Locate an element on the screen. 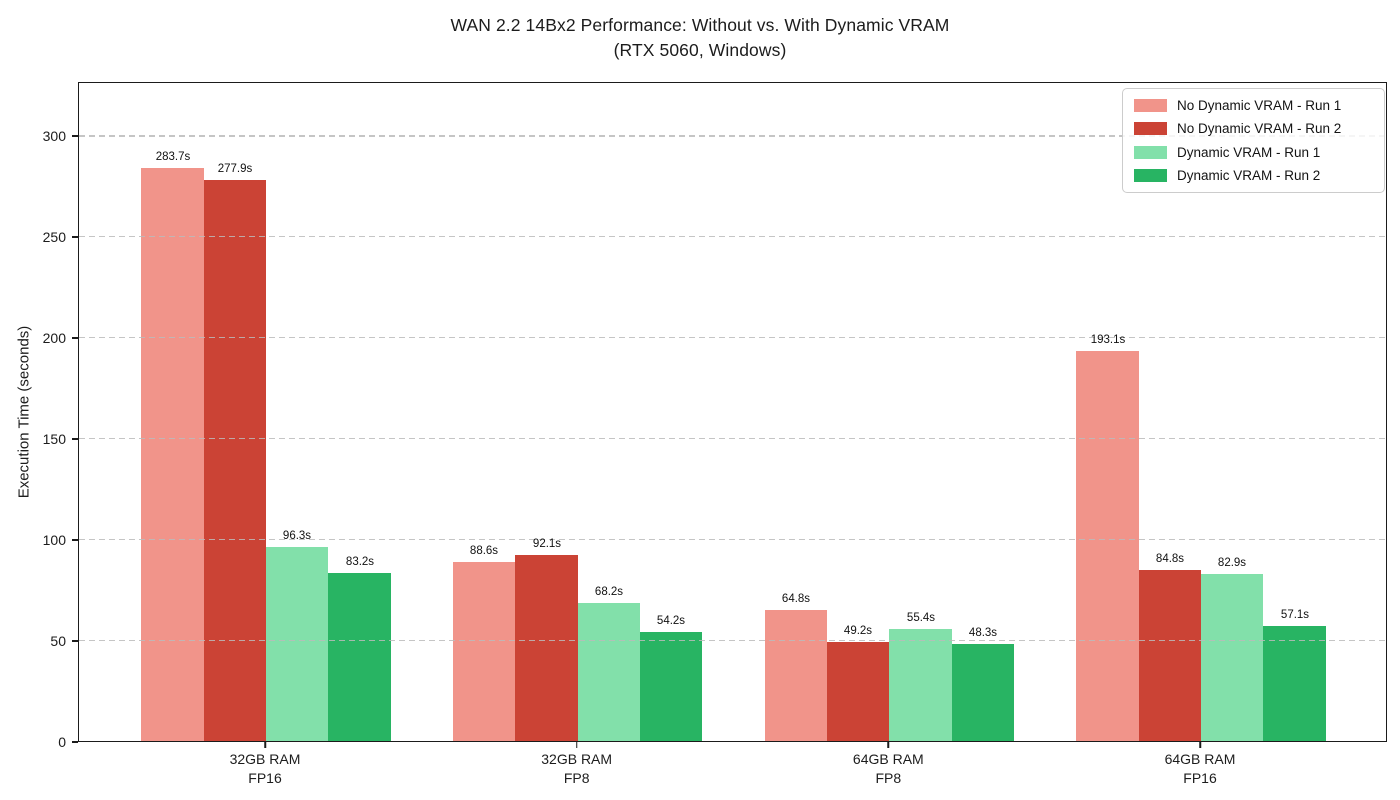  y-tick-label: 250 is located at coordinates (54, 237).